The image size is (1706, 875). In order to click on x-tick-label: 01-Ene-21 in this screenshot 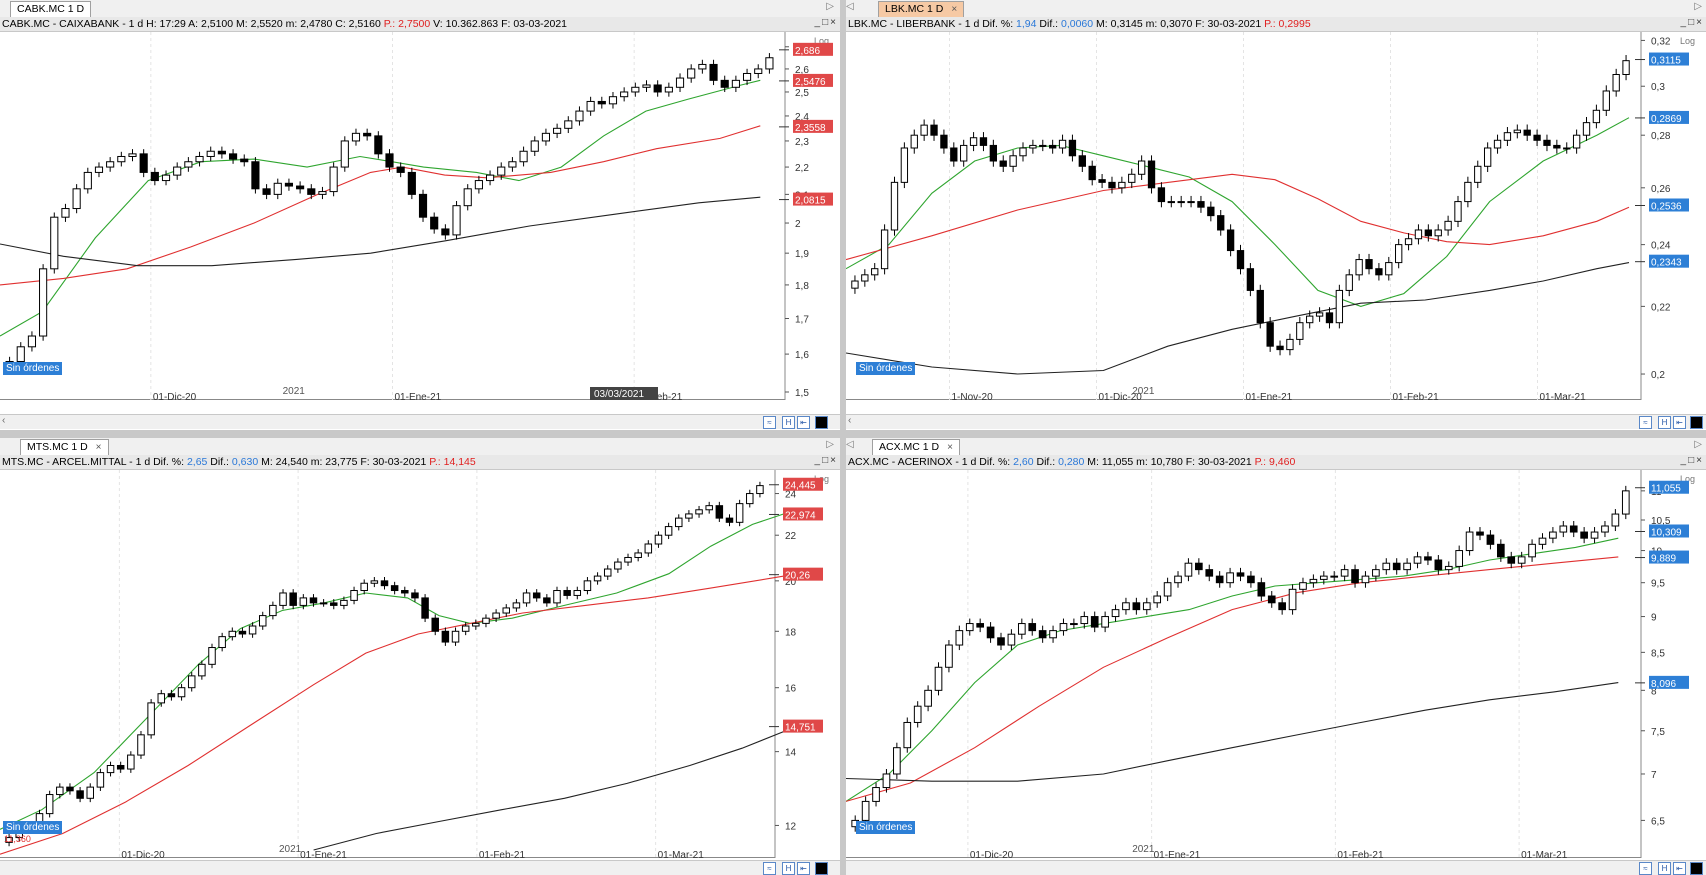, I will do `click(1177, 854)`.